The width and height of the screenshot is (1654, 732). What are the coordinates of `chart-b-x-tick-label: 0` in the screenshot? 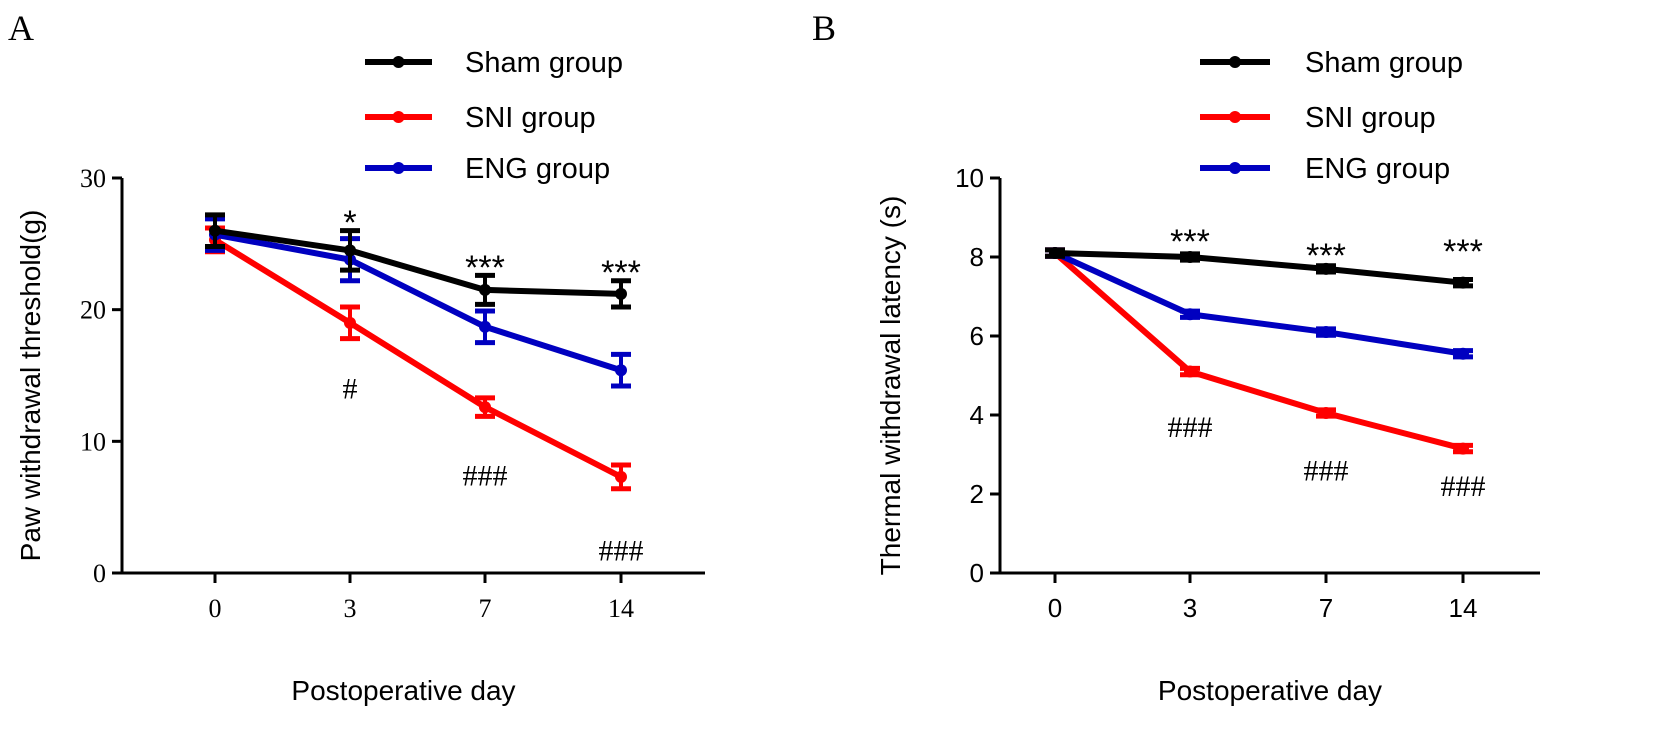 It's located at (1055, 608).